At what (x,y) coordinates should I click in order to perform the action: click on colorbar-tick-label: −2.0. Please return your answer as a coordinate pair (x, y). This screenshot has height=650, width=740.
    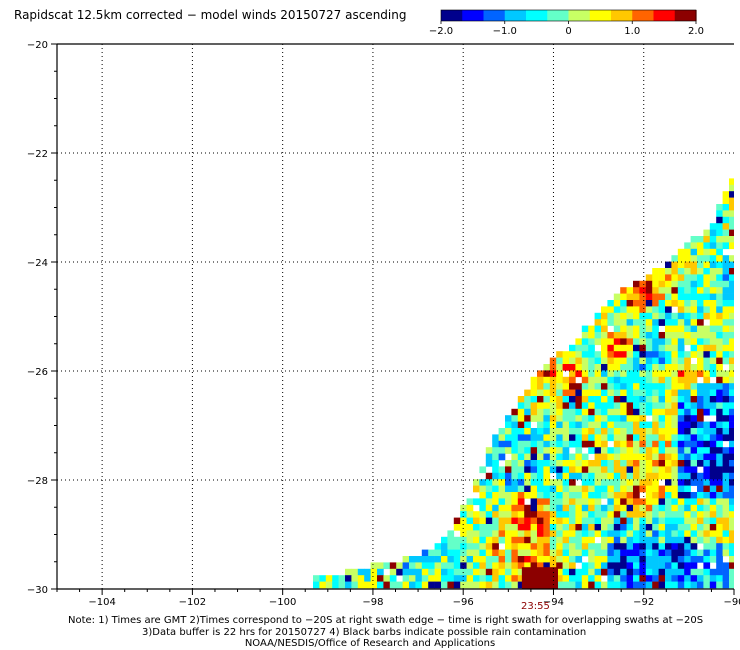
    Looking at the image, I should click on (441, 31).